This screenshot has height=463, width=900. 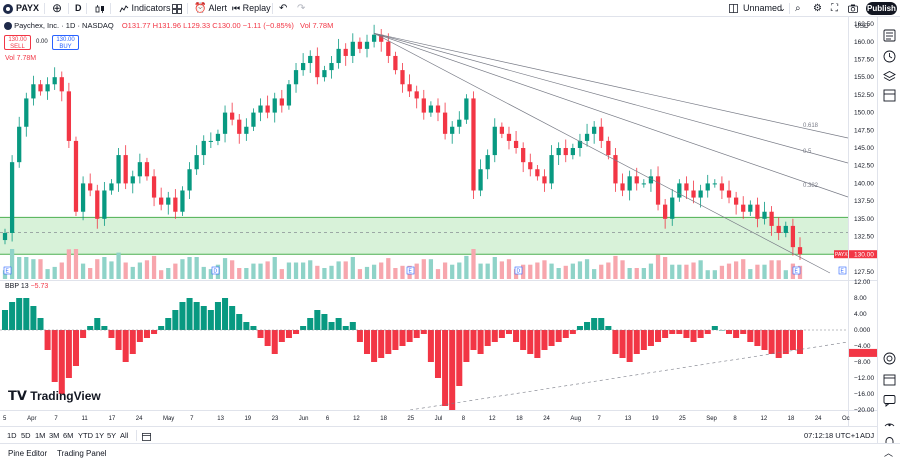 What do you see at coordinates (889, 358) in the screenshot?
I see `target-icon` at bounding box center [889, 358].